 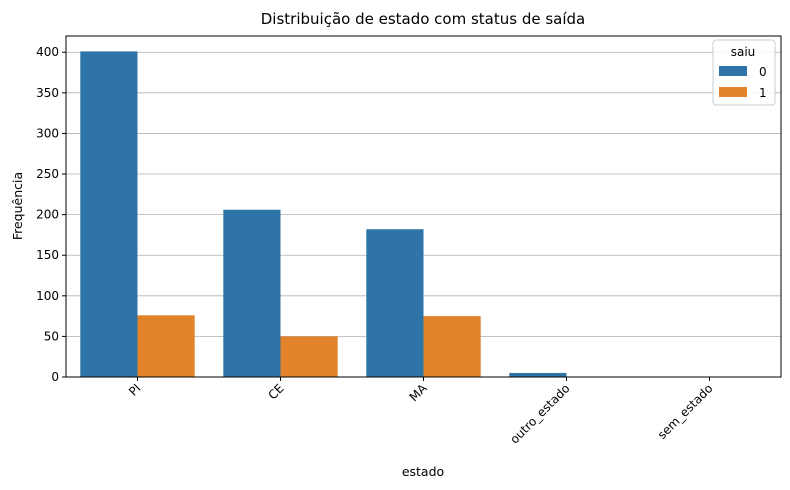 I want to click on y-axis-label: Frequência, so click(x=17, y=206).